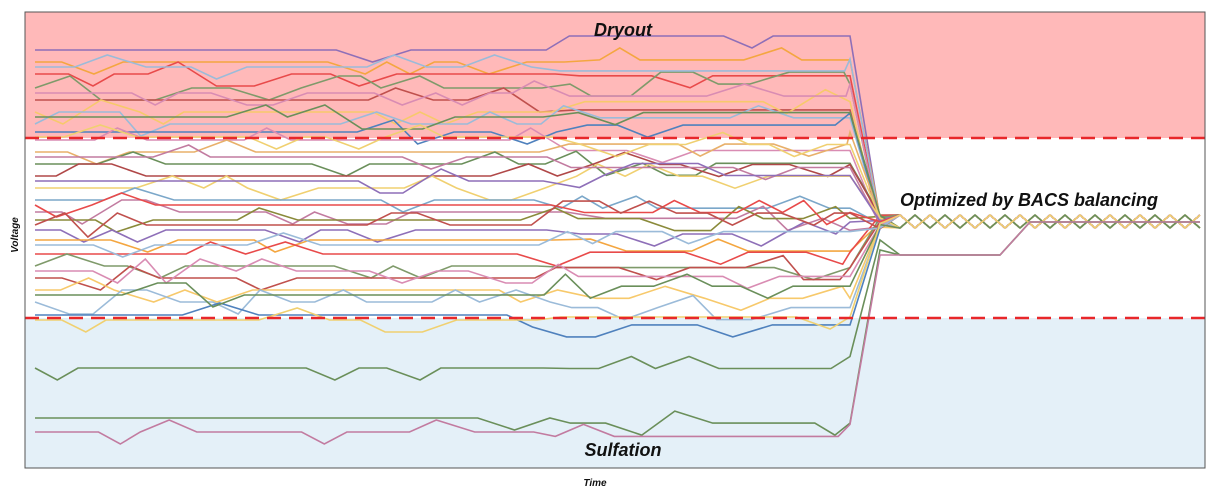 Image resolution: width=1208 pixels, height=490 pixels. What do you see at coordinates (1029, 200) in the screenshot?
I see `annotation: Optimized by BACS balancing` at bounding box center [1029, 200].